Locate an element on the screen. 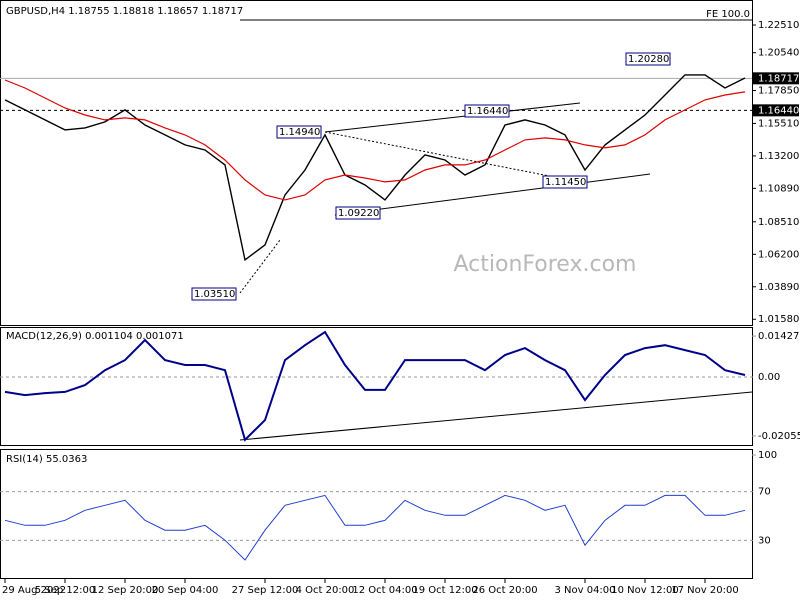  macd-tick-label: -0.020556 is located at coordinates (779, 436).